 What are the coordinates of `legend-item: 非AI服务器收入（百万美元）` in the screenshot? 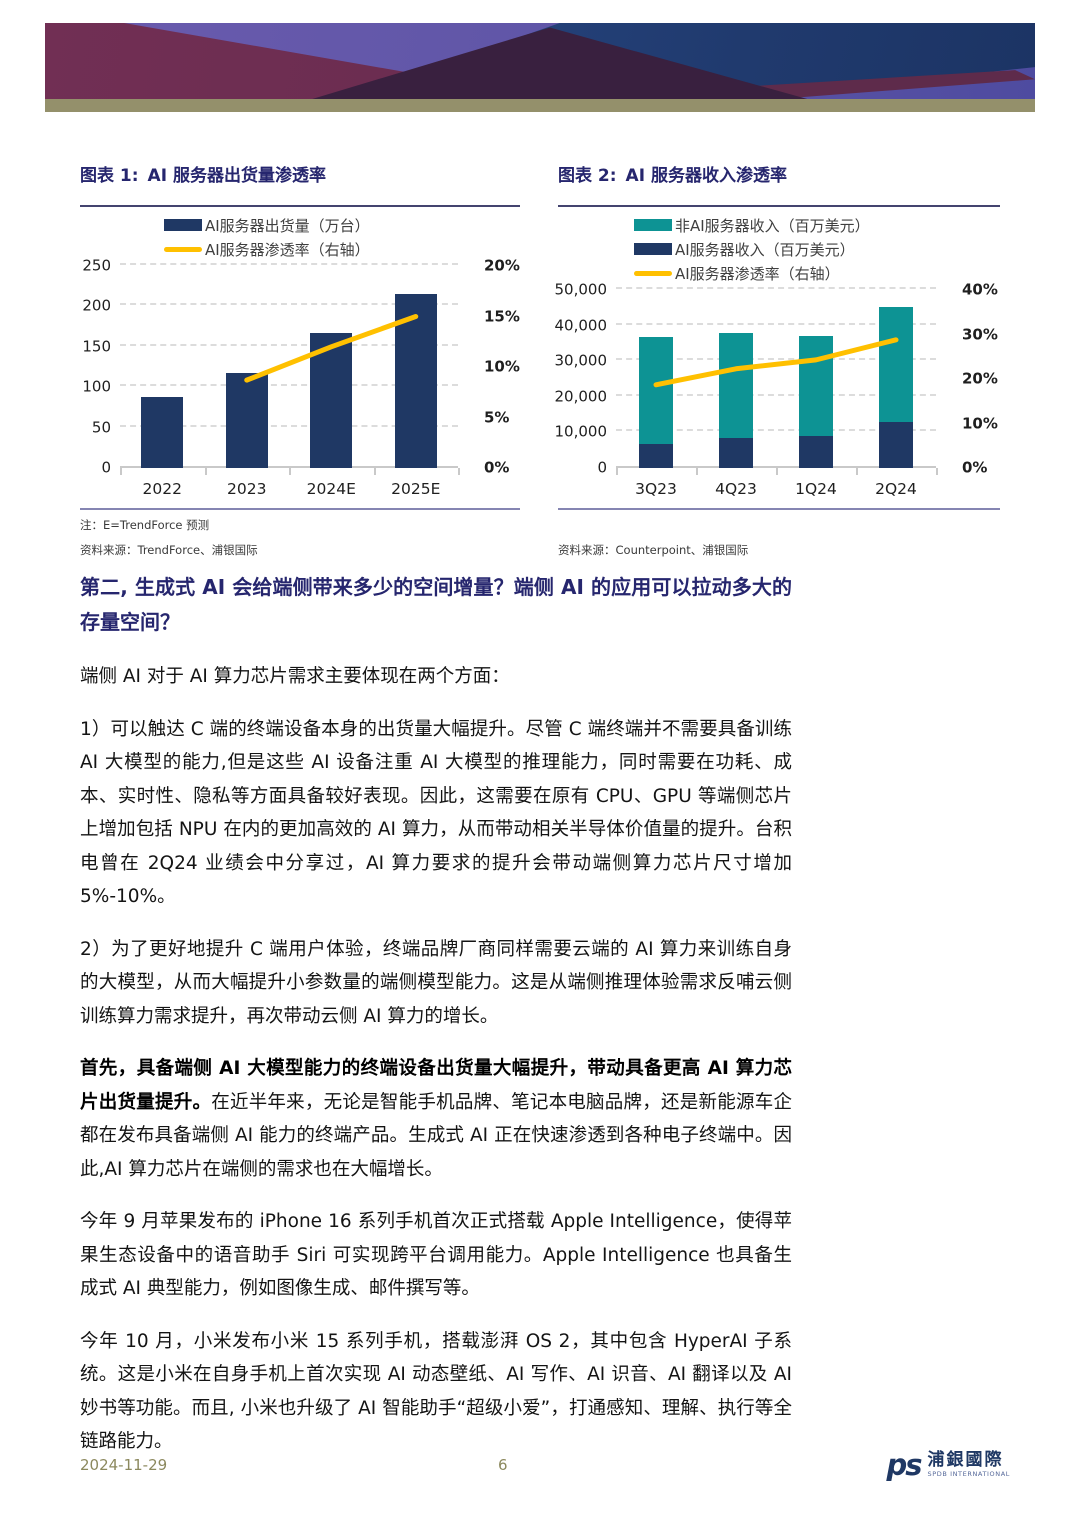 It's located at (817, 225).